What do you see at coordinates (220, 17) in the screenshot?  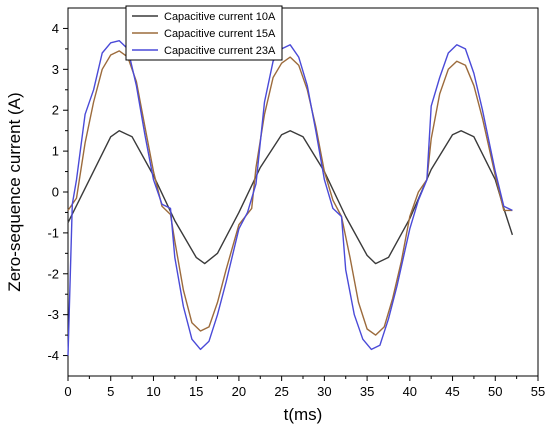 I see `legend-label: Capacitive current 10A` at bounding box center [220, 17].